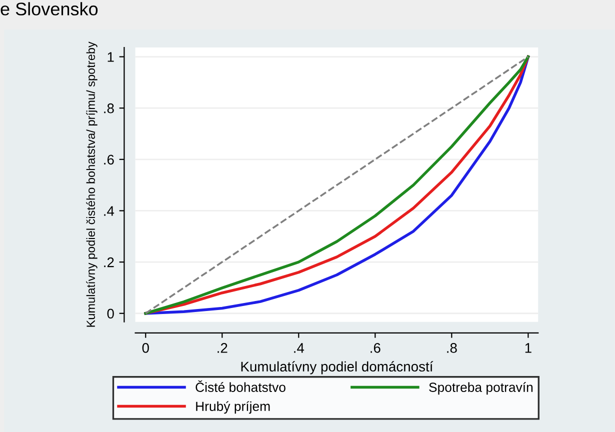 The image size is (615, 432). What do you see at coordinates (452, 348) in the screenshot?
I see `x-tick-label: .8` at bounding box center [452, 348].